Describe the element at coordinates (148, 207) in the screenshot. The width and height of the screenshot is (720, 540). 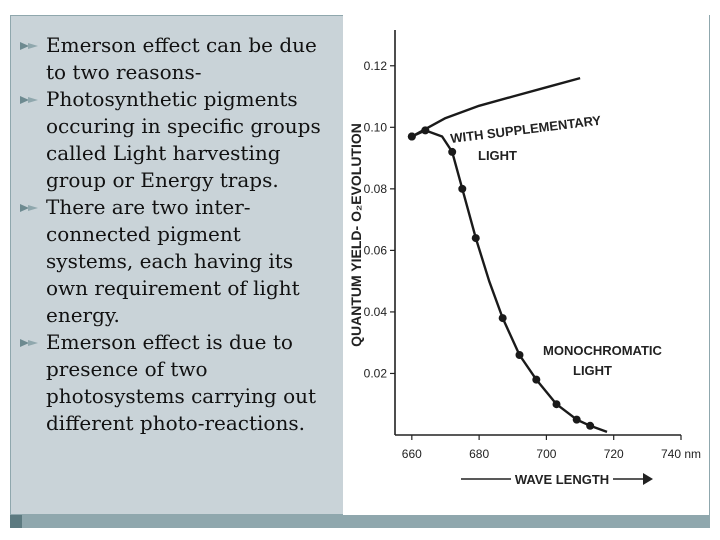
I see `bullet-text-line: There are two inter-` at that location.